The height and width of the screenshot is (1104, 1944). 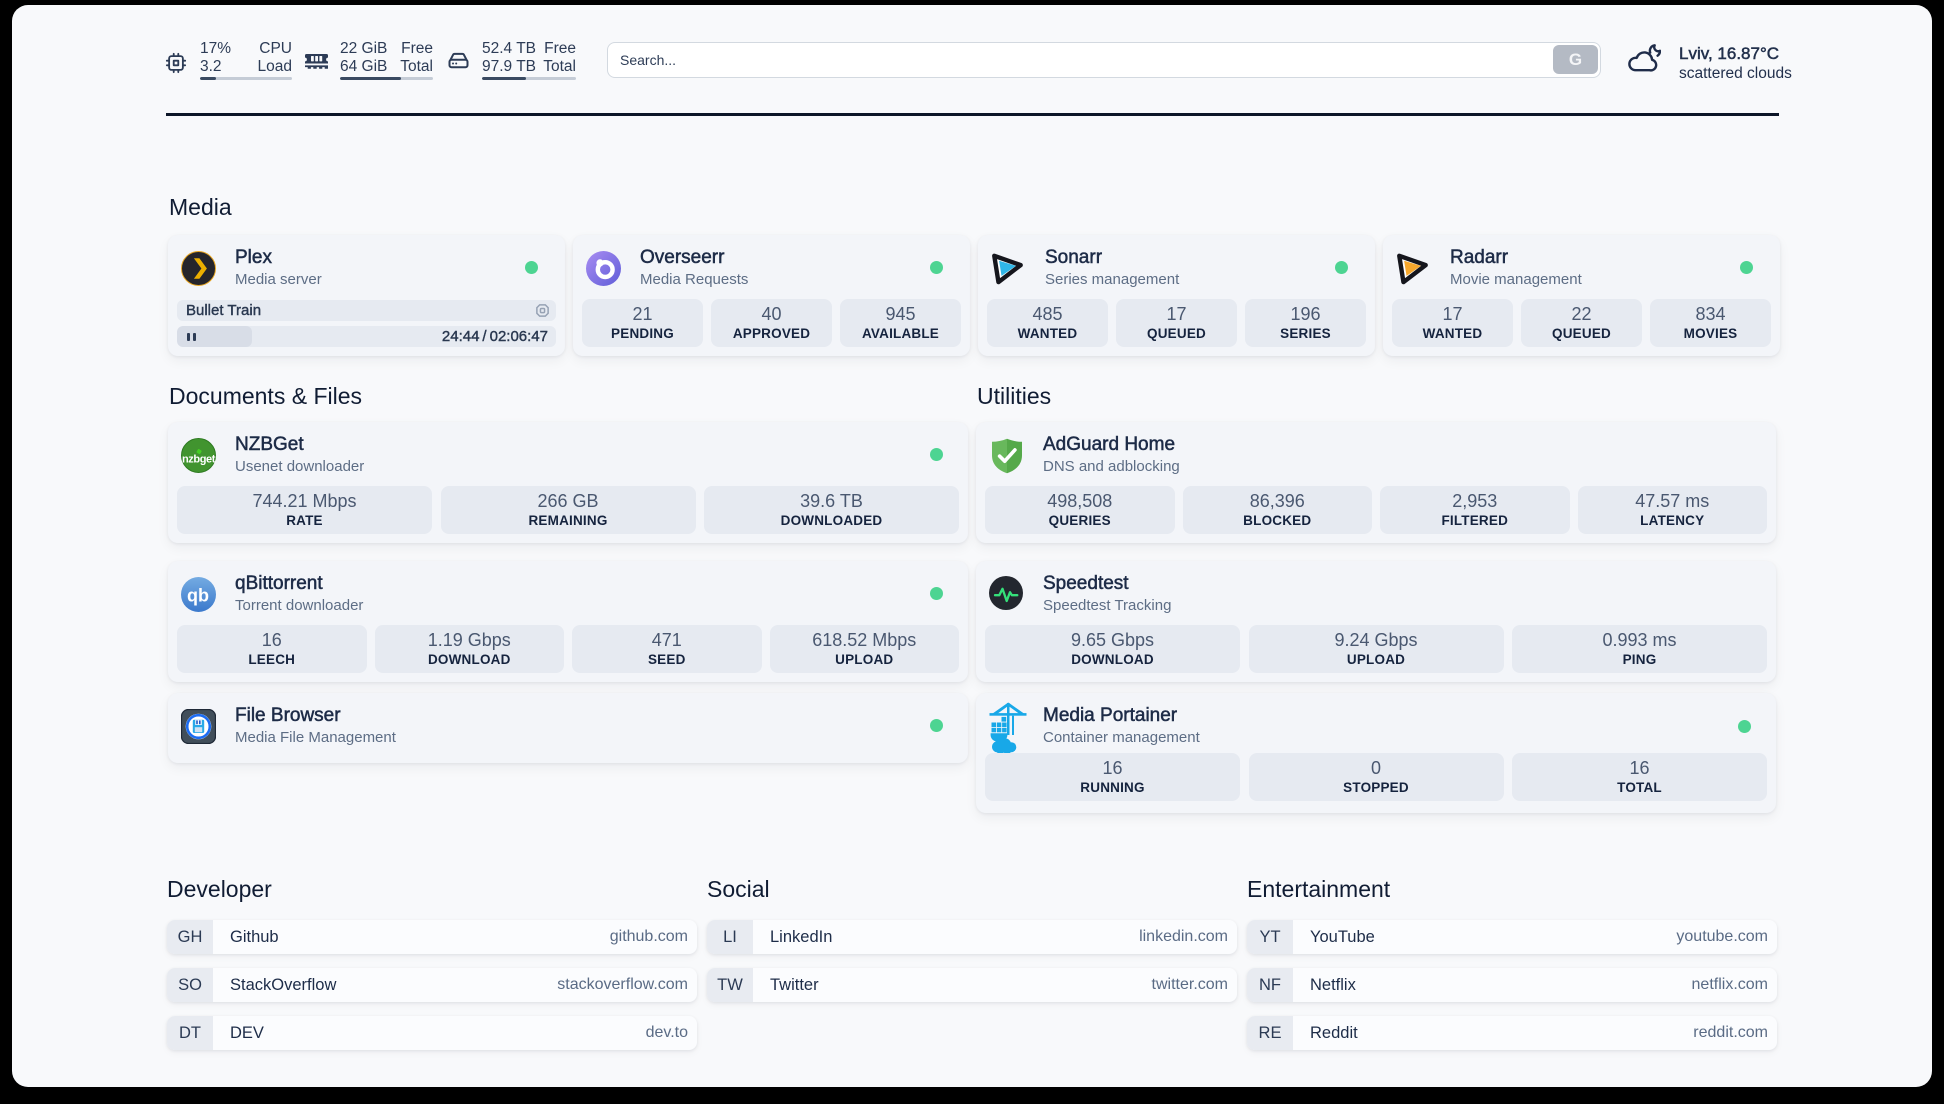 What do you see at coordinates (199, 460) in the screenshot?
I see `svg-text: nzbget` at bounding box center [199, 460].